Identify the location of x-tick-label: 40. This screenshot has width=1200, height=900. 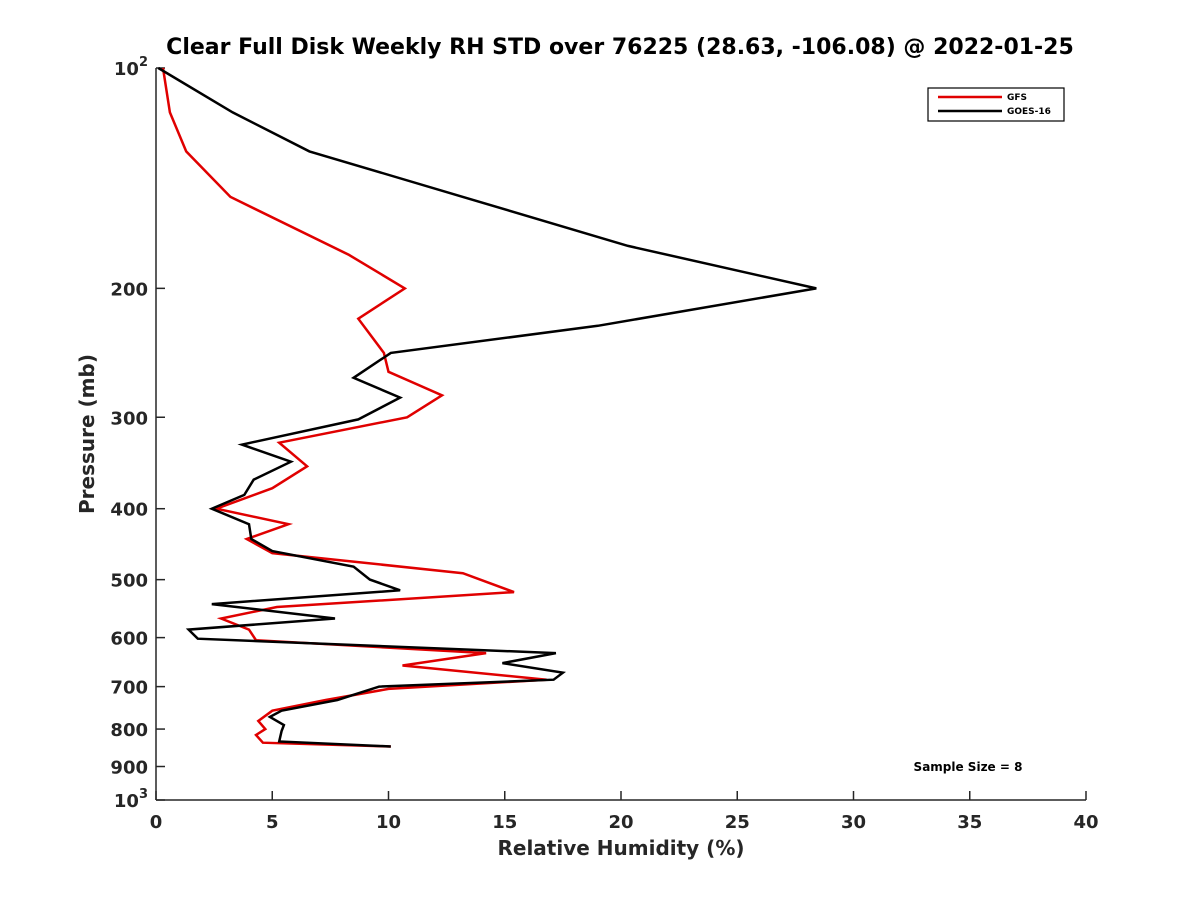
(1085, 822).